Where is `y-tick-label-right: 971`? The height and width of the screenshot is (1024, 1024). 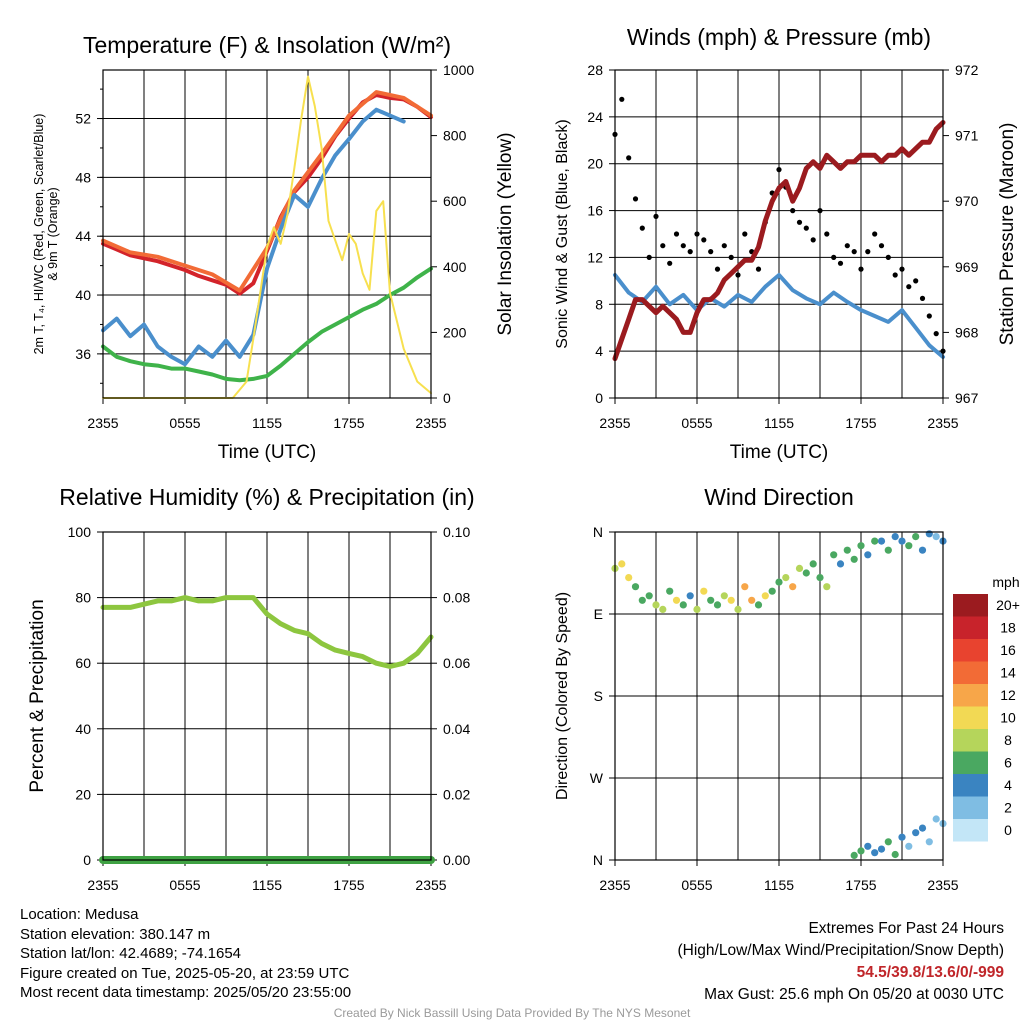 y-tick-label-right: 971 is located at coordinates (967, 136).